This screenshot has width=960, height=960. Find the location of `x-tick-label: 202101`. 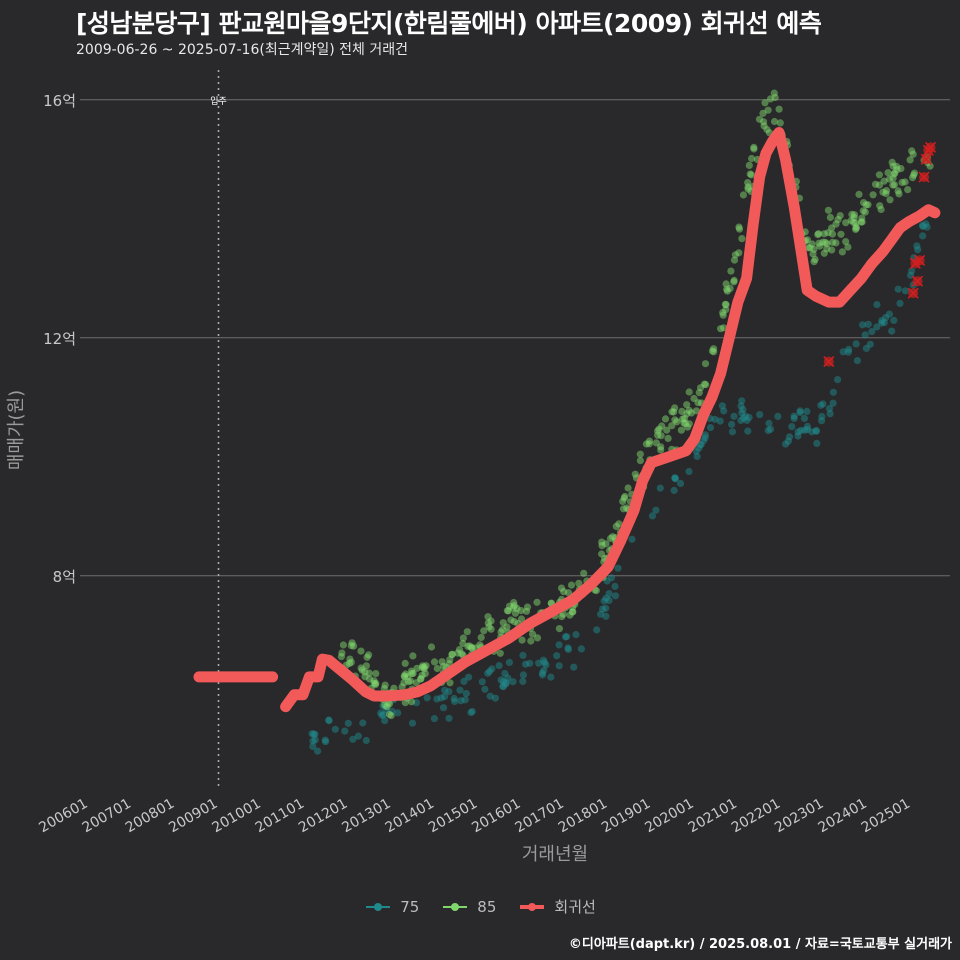

x-tick-label: 202101 is located at coordinates (713, 816).